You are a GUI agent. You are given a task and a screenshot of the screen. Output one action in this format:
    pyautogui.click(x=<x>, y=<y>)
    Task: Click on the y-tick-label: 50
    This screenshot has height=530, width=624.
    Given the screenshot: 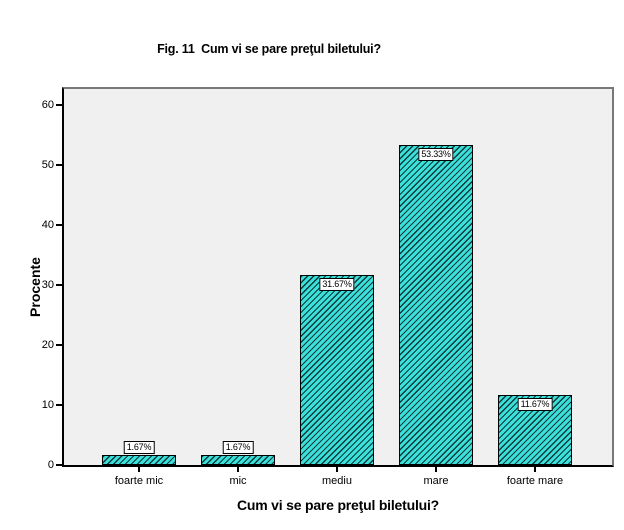 What is the action you would take?
    pyautogui.click(x=47, y=164)
    